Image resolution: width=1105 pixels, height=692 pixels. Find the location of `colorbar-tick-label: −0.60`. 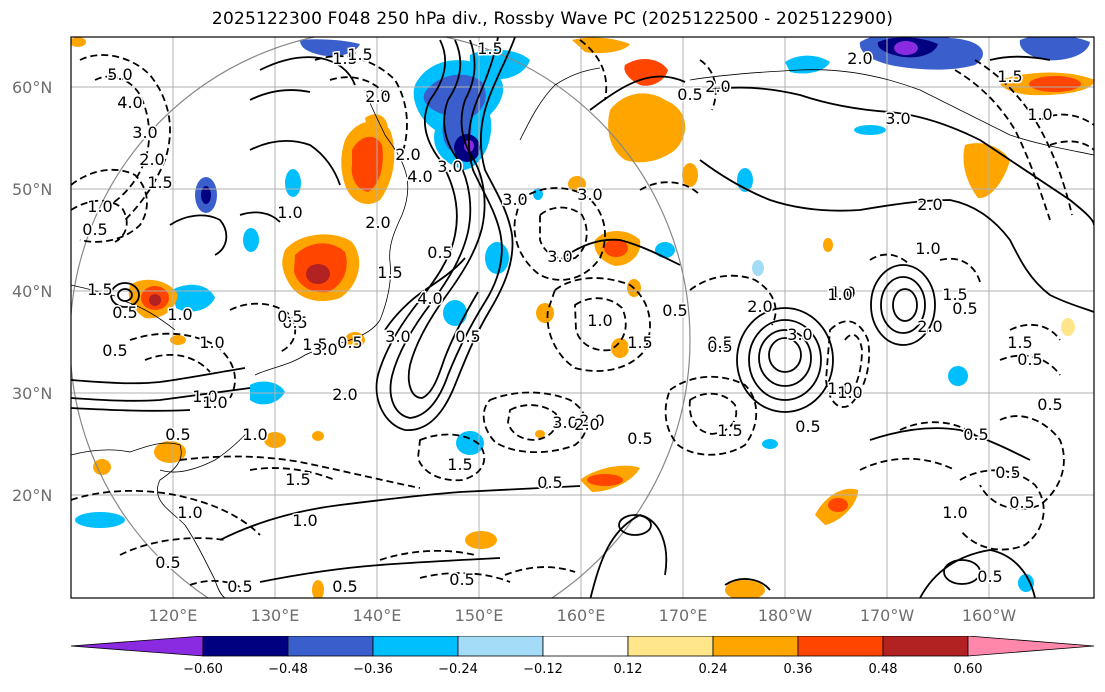

colorbar-tick-label: −0.60 is located at coordinates (203, 669).